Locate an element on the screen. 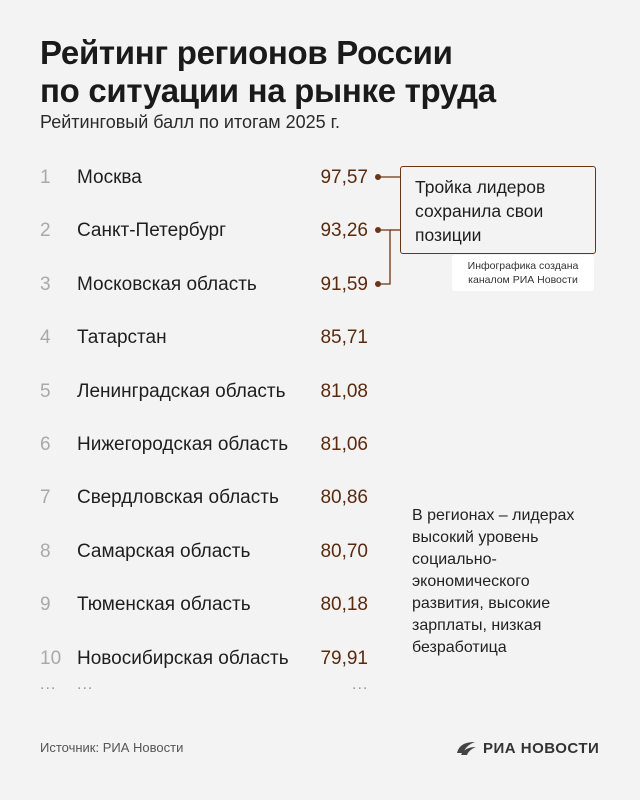  score-value: 80,70 is located at coordinates (344, 551).